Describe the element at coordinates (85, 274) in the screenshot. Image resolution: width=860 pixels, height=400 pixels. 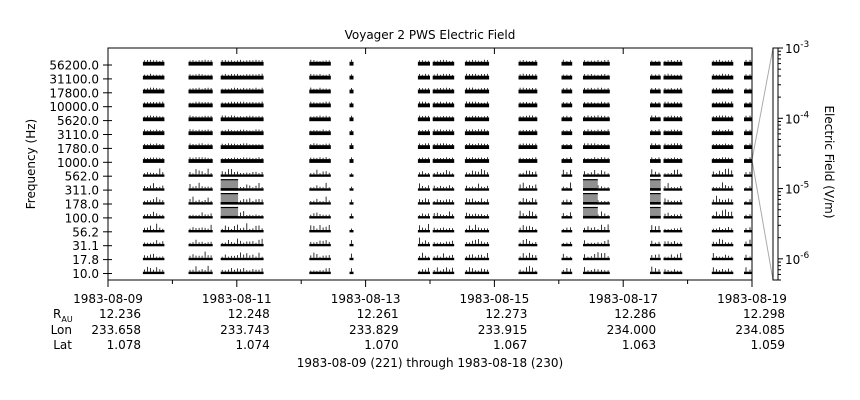
I see `y-tick-label: 10.0` at that location.